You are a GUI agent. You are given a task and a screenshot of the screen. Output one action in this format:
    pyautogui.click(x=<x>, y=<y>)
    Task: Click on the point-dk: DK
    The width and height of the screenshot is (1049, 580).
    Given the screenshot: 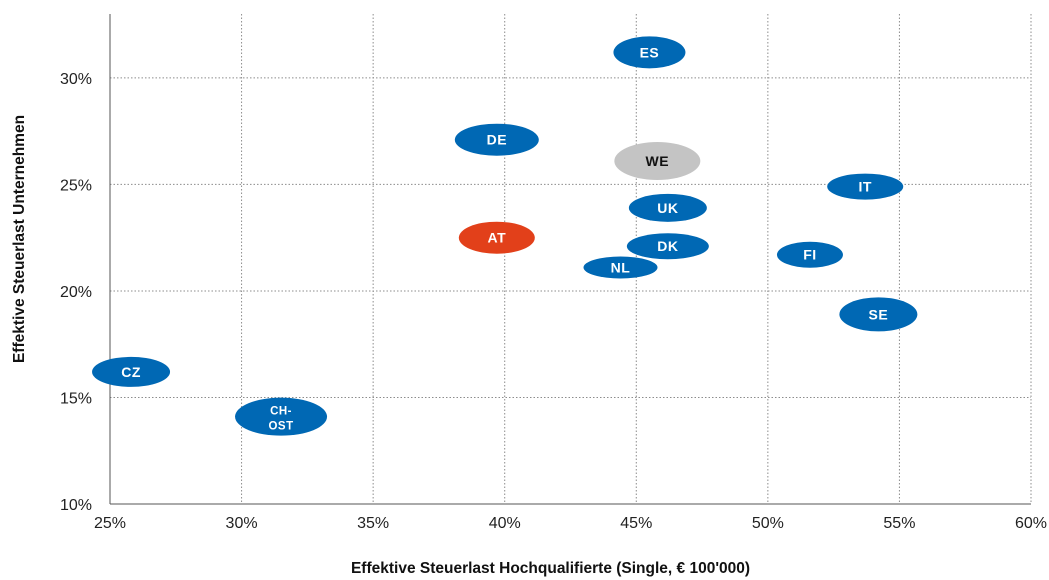 What is the action you would take?
    pyautogui.click(x=667, y=246)
    